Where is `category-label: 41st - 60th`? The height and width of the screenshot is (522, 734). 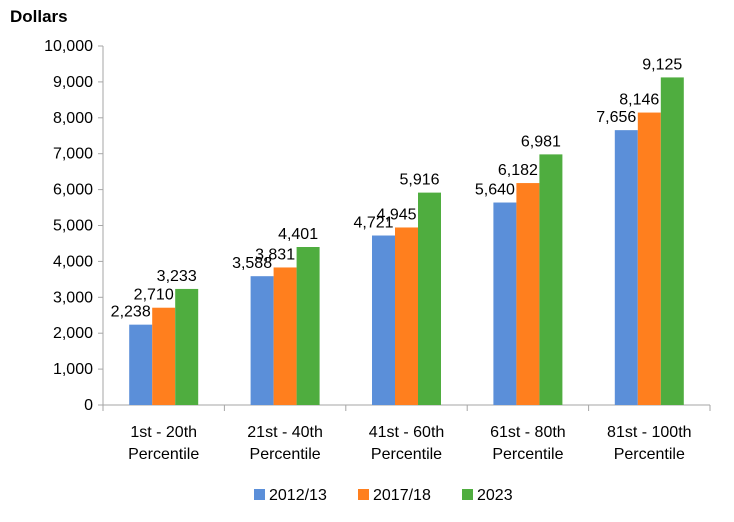 category-label: 41st - 60th is located at coordinates (407, 432).